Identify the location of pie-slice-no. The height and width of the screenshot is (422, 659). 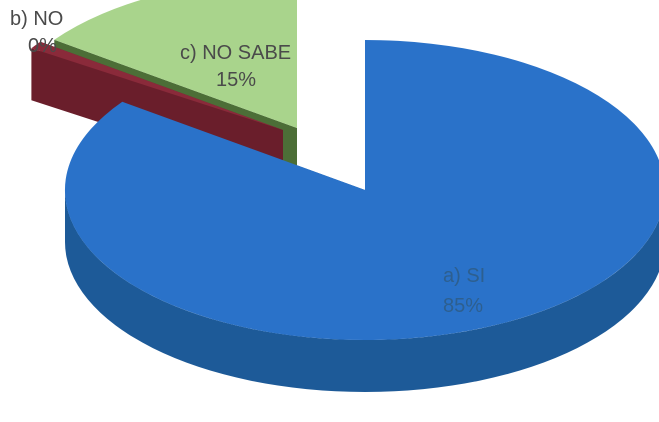
(157, 85).